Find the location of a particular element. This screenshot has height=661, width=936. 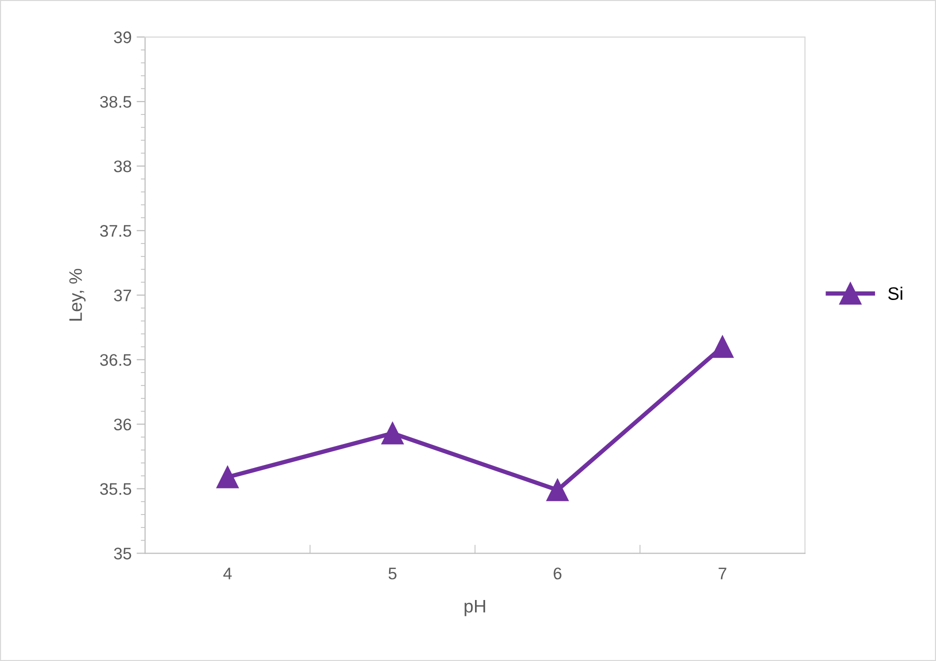

y-tick-label: 36.5 is located at coordinates (116, 360).